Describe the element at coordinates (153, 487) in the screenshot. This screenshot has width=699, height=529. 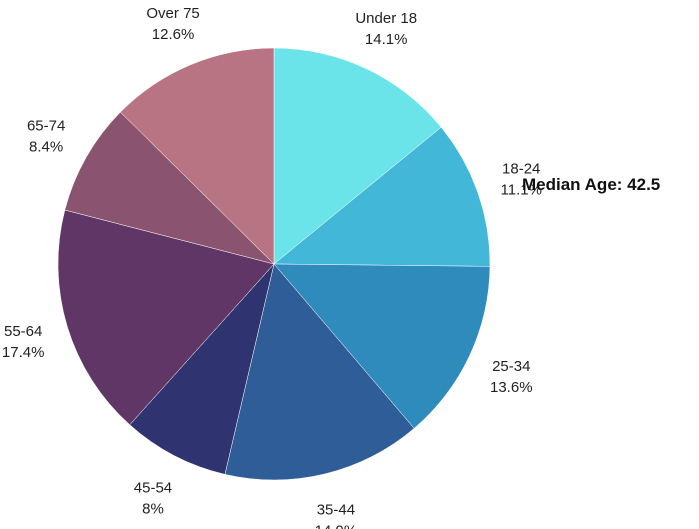
I see `slice-category-label: 45-54` at that location.